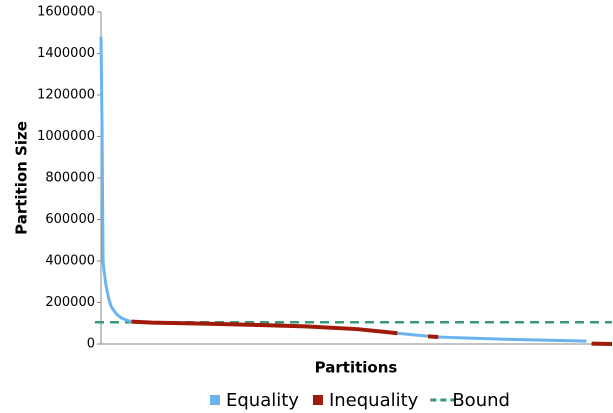 This screenshot has height=413, width=613. What do you see at coordinates (66, 53) in the screenshot?
I see `y-tick-label: 1400000` at bounding box center [66, 53].